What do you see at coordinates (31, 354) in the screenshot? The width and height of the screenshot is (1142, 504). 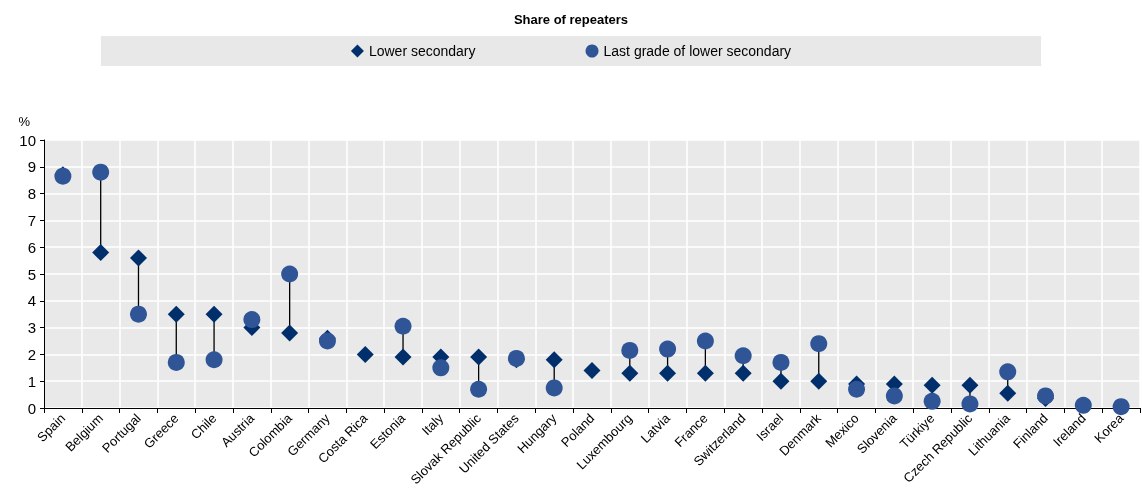 I see `y-tick-label: 2` at bounding box center [31, 354].